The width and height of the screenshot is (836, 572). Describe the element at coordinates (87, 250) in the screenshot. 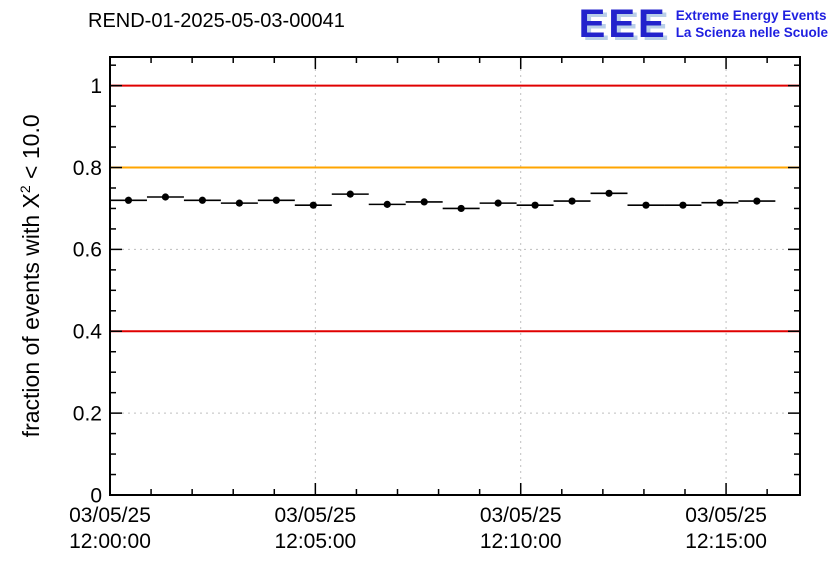

I see `svg-text: 0.6` at that location.